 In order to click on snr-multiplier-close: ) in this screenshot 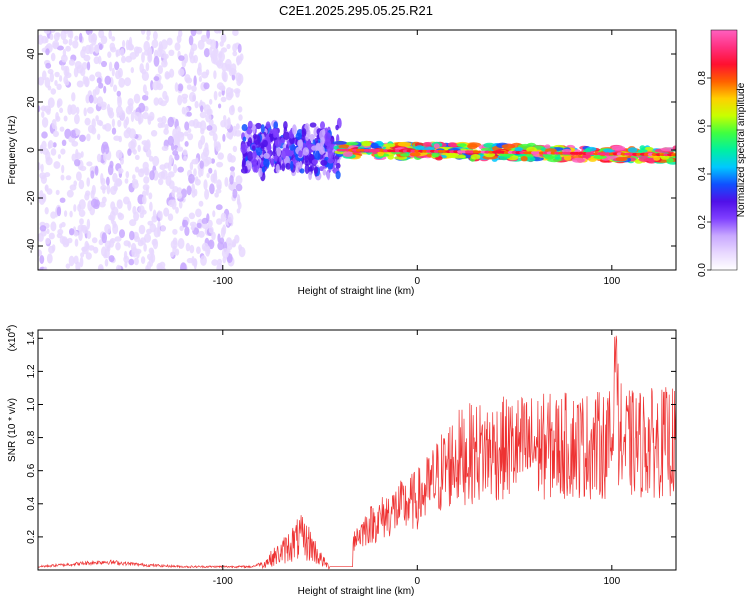, I will do `click(12, 326)`.